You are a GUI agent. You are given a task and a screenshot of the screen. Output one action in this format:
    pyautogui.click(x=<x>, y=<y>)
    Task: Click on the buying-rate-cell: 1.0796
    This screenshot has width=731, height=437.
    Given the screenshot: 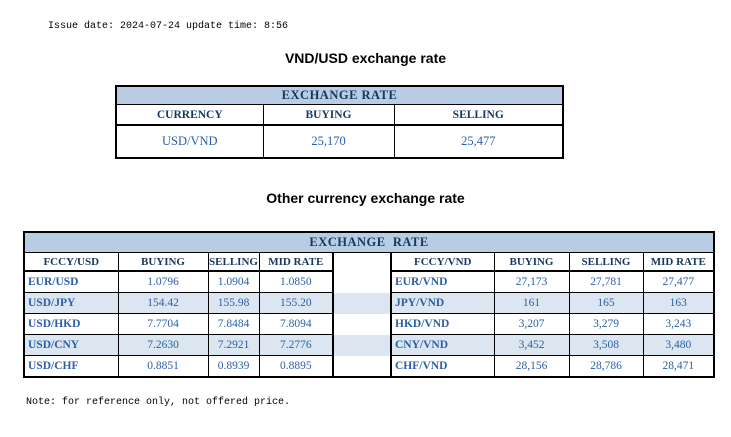 What is the action you would take?
    pyautogui.click(x=163, y=281)
    